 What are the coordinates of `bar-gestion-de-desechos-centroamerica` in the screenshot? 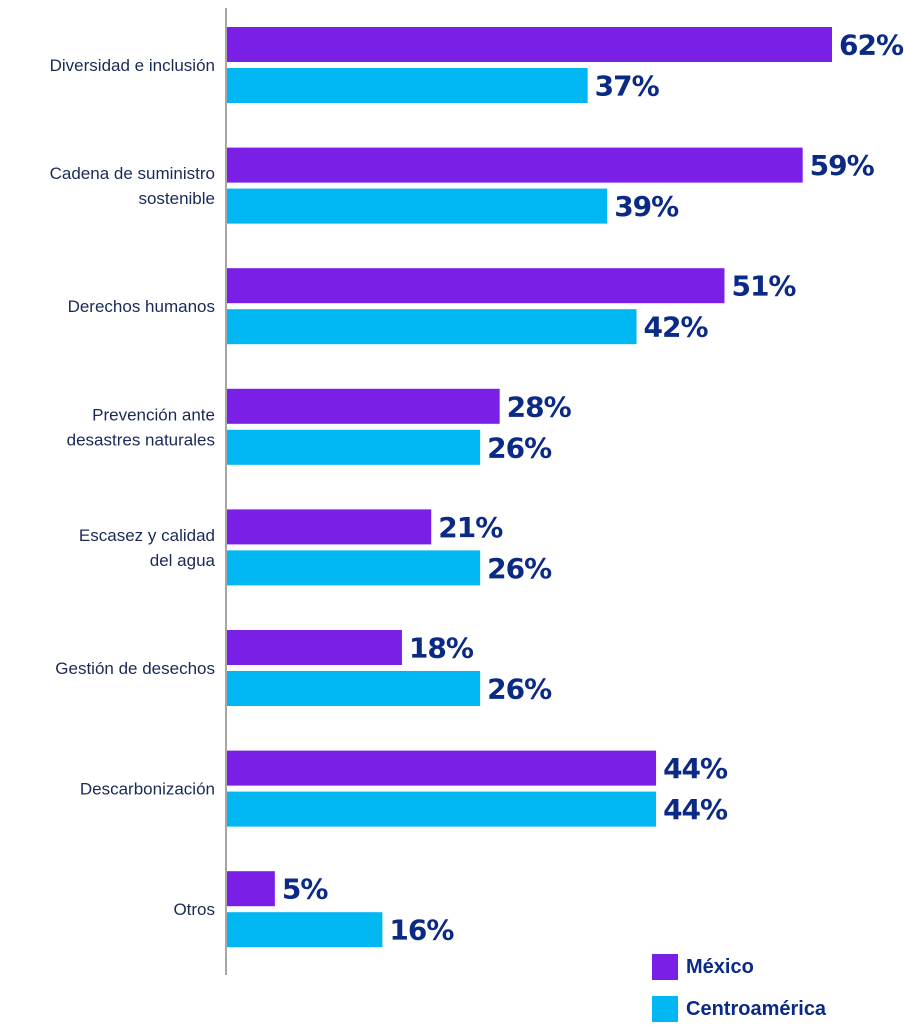 It's located at (353, 688).